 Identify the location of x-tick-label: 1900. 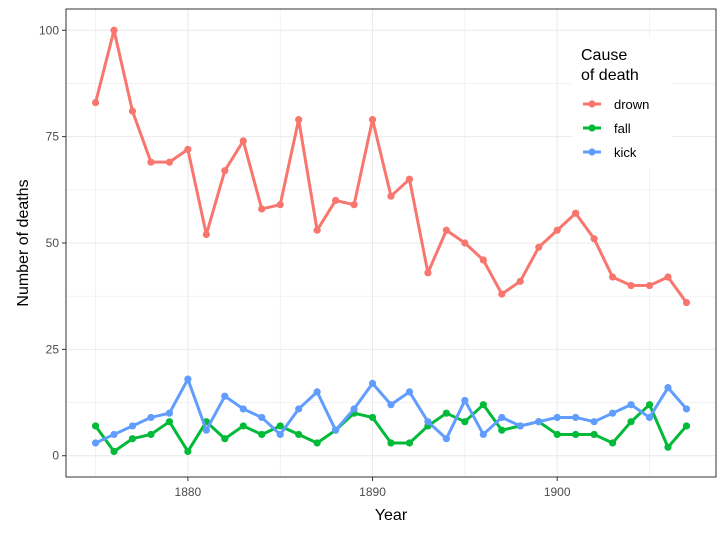
(557, 492).